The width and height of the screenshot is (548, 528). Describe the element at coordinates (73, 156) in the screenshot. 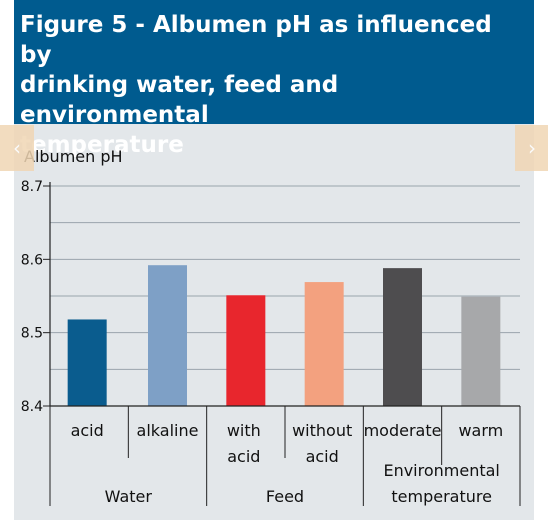

I see `y-axis-label: Albumen pH` at that location.